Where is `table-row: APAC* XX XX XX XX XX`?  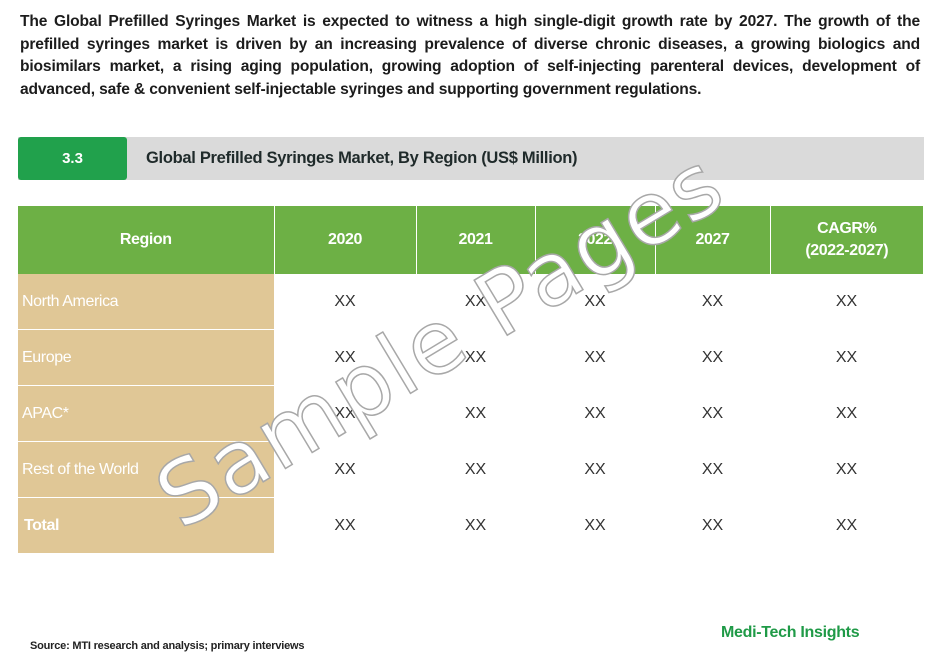
table-row: APAC* XX XX XX XX XX is located at coordinates (471, 413).